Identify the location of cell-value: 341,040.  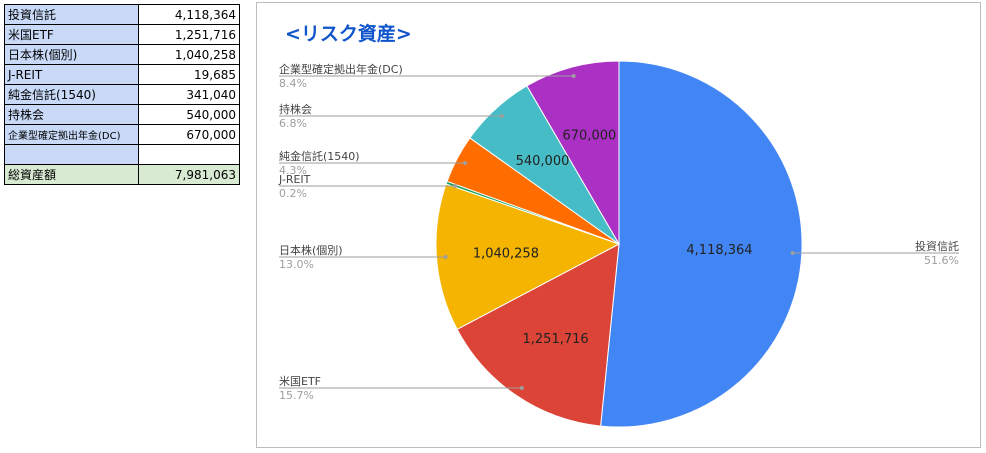
(189, 94).